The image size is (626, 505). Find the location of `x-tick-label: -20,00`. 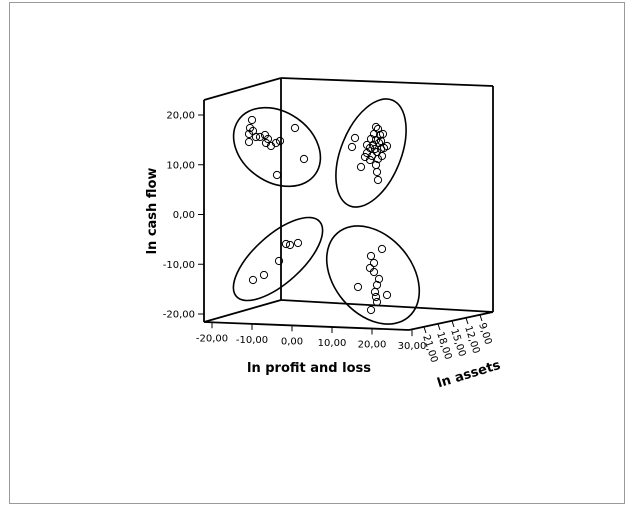

x-tick-label: -20,00 is located at coordinates (212, 338).